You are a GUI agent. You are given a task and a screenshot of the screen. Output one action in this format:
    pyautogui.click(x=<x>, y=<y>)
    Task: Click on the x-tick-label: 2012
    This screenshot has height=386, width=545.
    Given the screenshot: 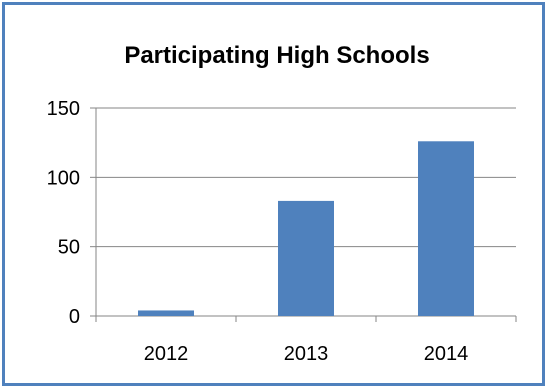 What is the action you would take?
    pyautogui.click(x=166, y=354)
    